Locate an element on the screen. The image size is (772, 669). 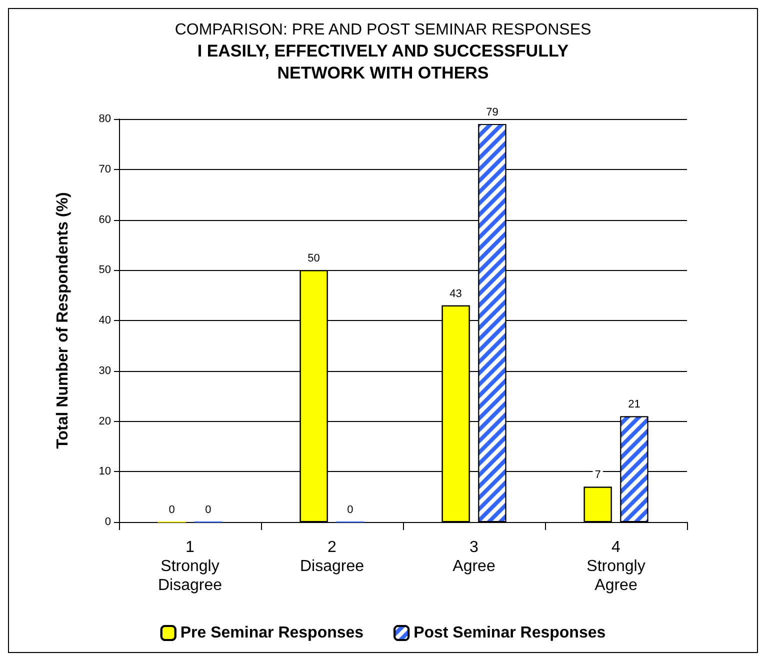
y-tick-label: 0 is located at coordinates (107, 522).